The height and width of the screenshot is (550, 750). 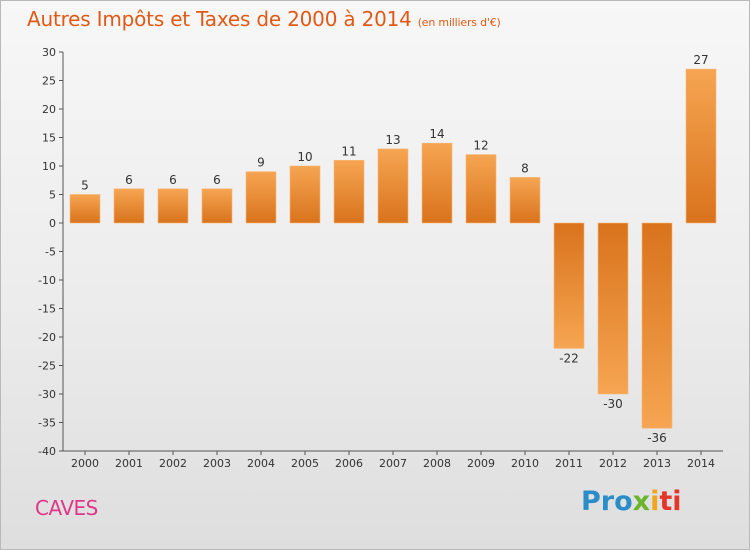 What do you see at coordinates (349, 463) in the screenshot?
I see `x-tick-label: 2006` at bounding box center [349, 463].